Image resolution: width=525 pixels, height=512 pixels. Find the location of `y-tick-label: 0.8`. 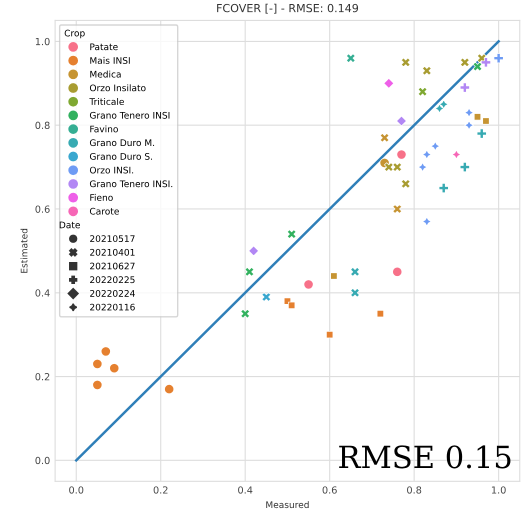

y-tick-label: 0.8 is located at coordinates (42, 126).